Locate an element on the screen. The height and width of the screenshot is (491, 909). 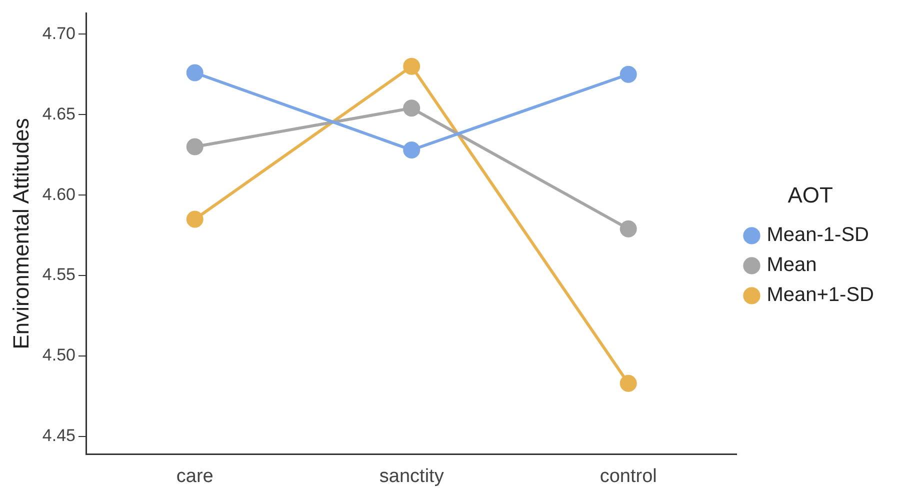
y-tick-label: 4.45 is located at coordinates (59, 436).